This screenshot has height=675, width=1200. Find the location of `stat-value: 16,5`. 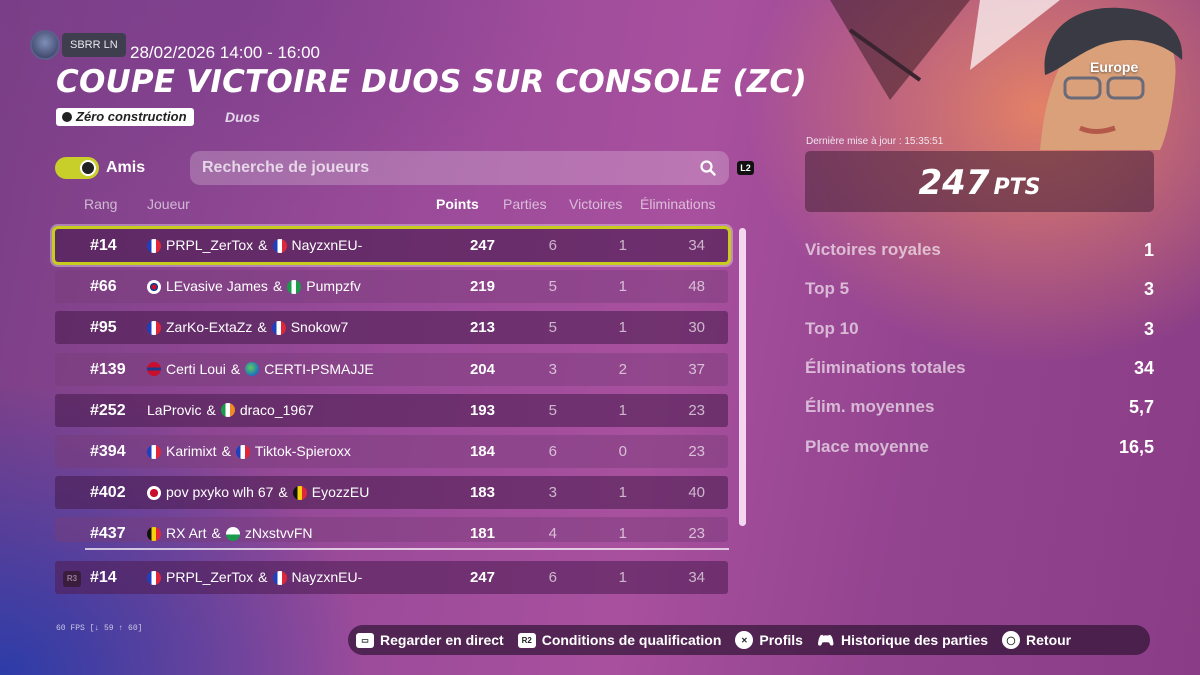

stat-value: 16,5 is located at coordinates (1136, 446).